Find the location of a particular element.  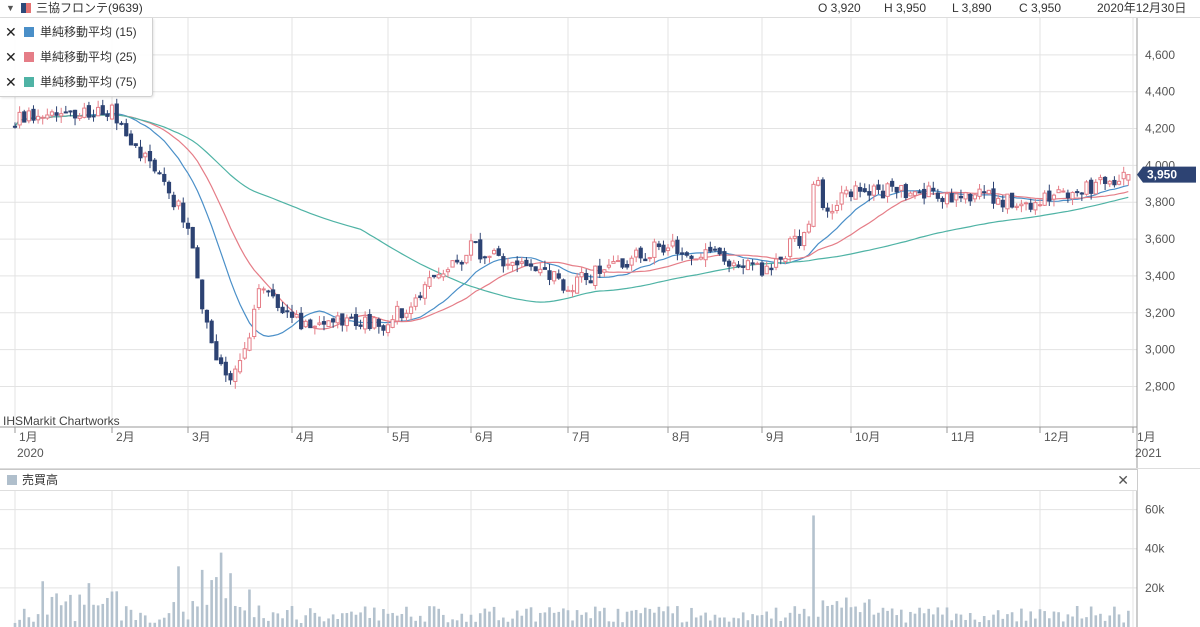

y-tick-label: 3,400 is located at coordinates (1160, 276).